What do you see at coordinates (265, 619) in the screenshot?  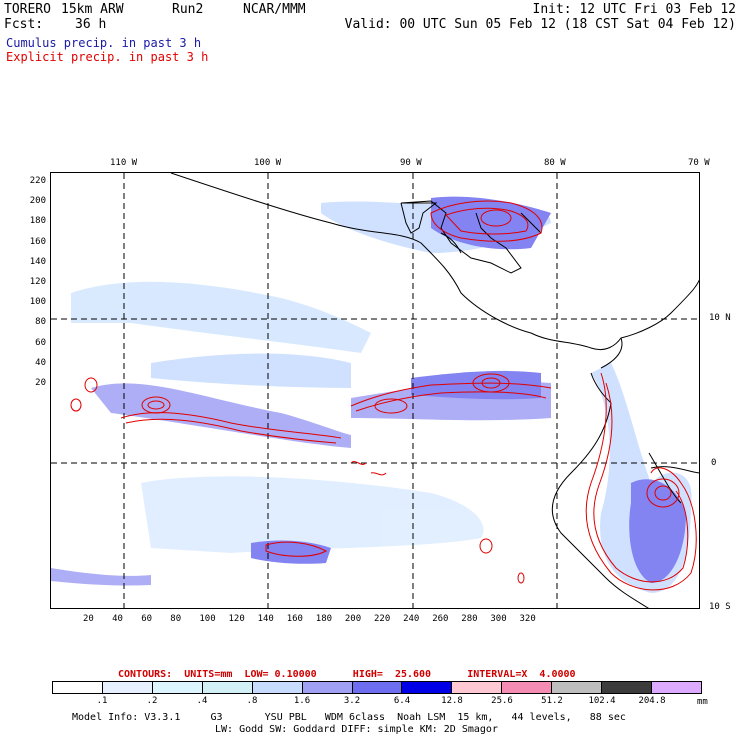 I see `x-tick-label: 140` at bounding box center [265, 619].